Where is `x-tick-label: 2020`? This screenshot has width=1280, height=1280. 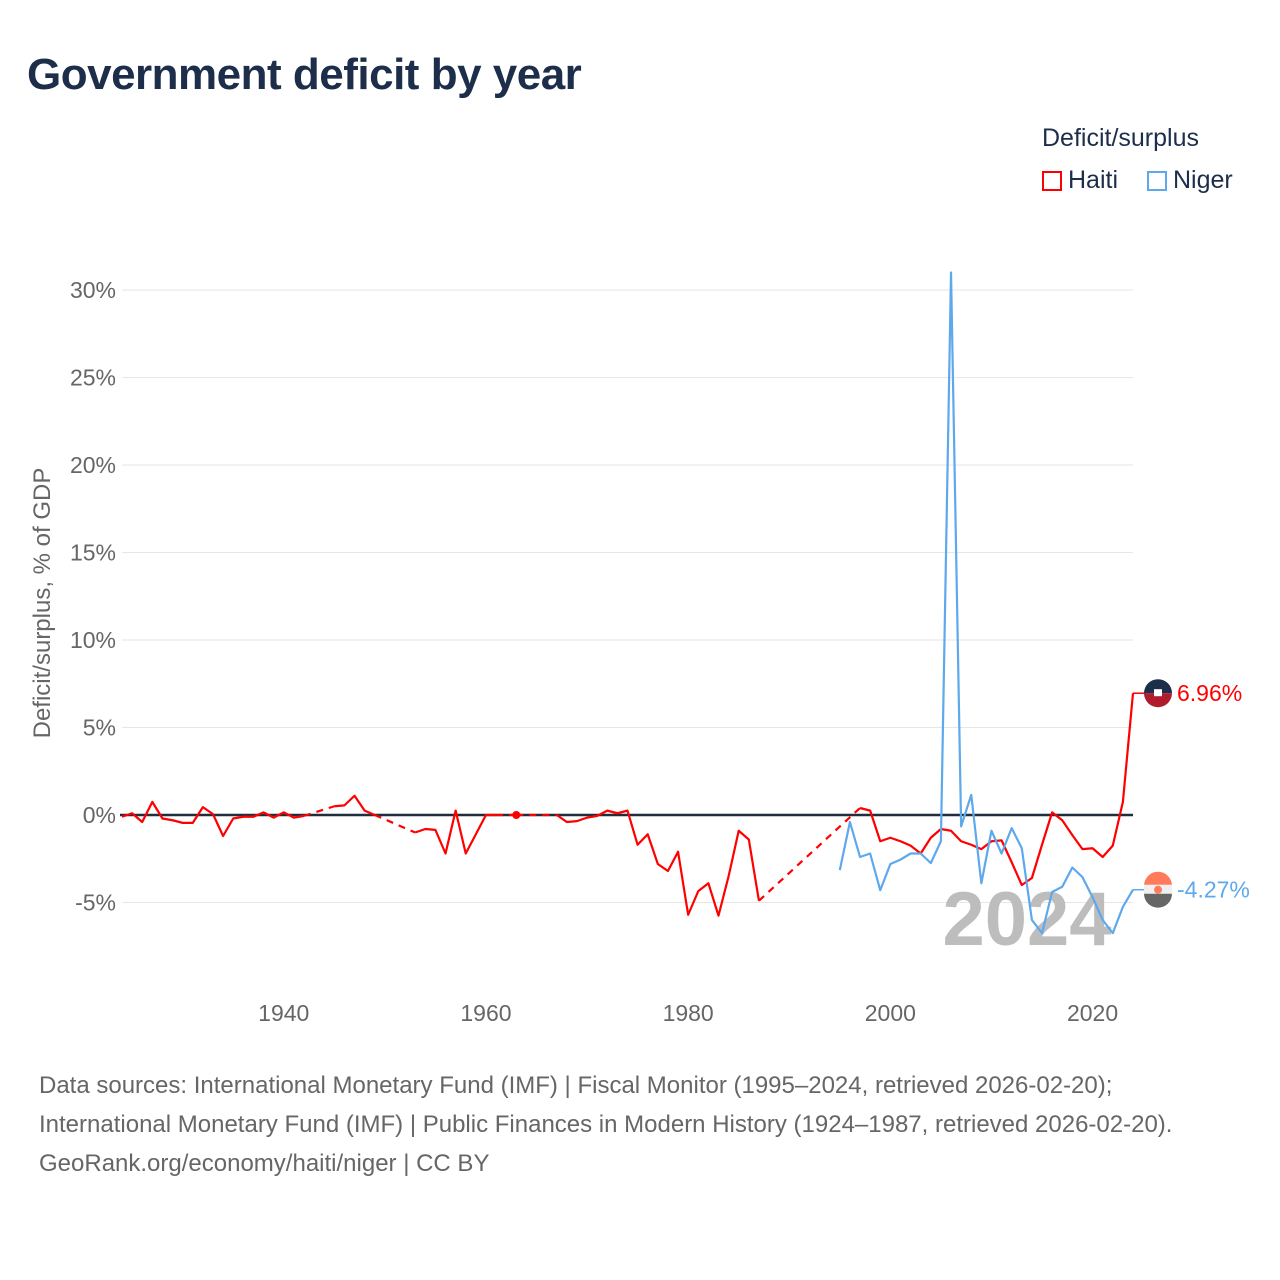
x-tick-label: 2020 is located at coordinates (1092, 1013).